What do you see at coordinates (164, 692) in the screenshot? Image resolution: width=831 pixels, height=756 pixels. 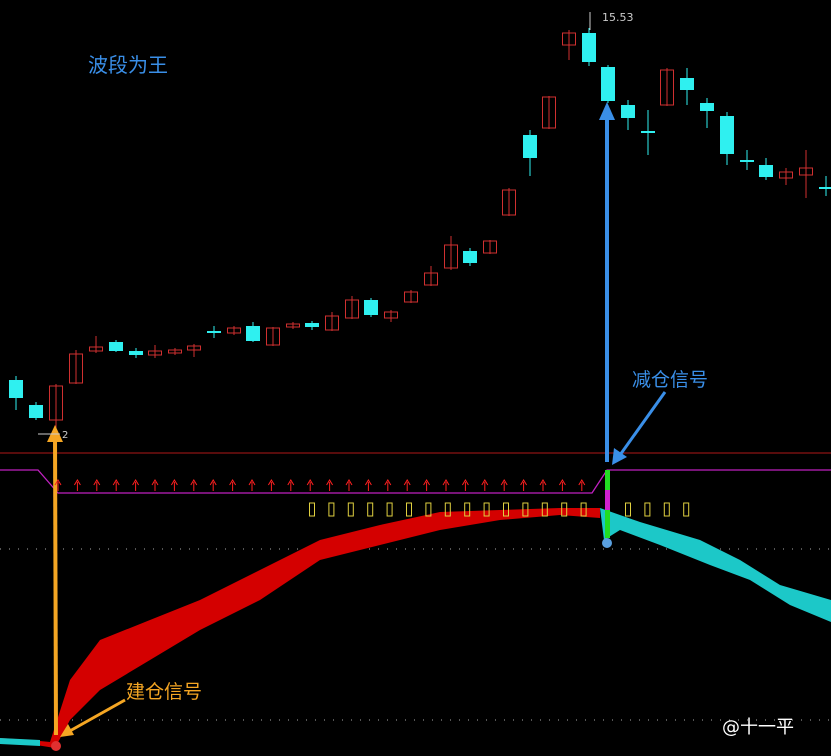 I see `build-signal-label: 建仓信号` at bounding box center [164, 692].